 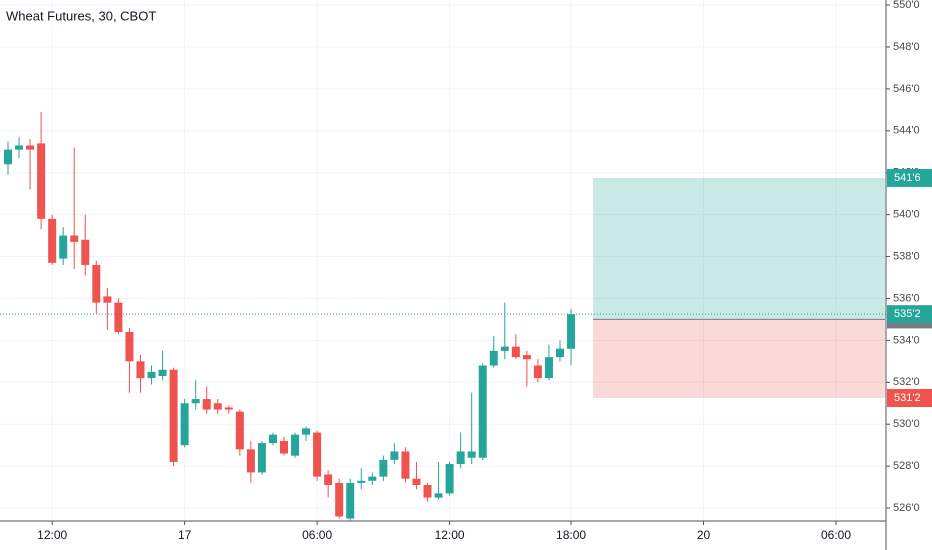 I want to click on last-price-label: 535'2, so click(x=907, y=314).